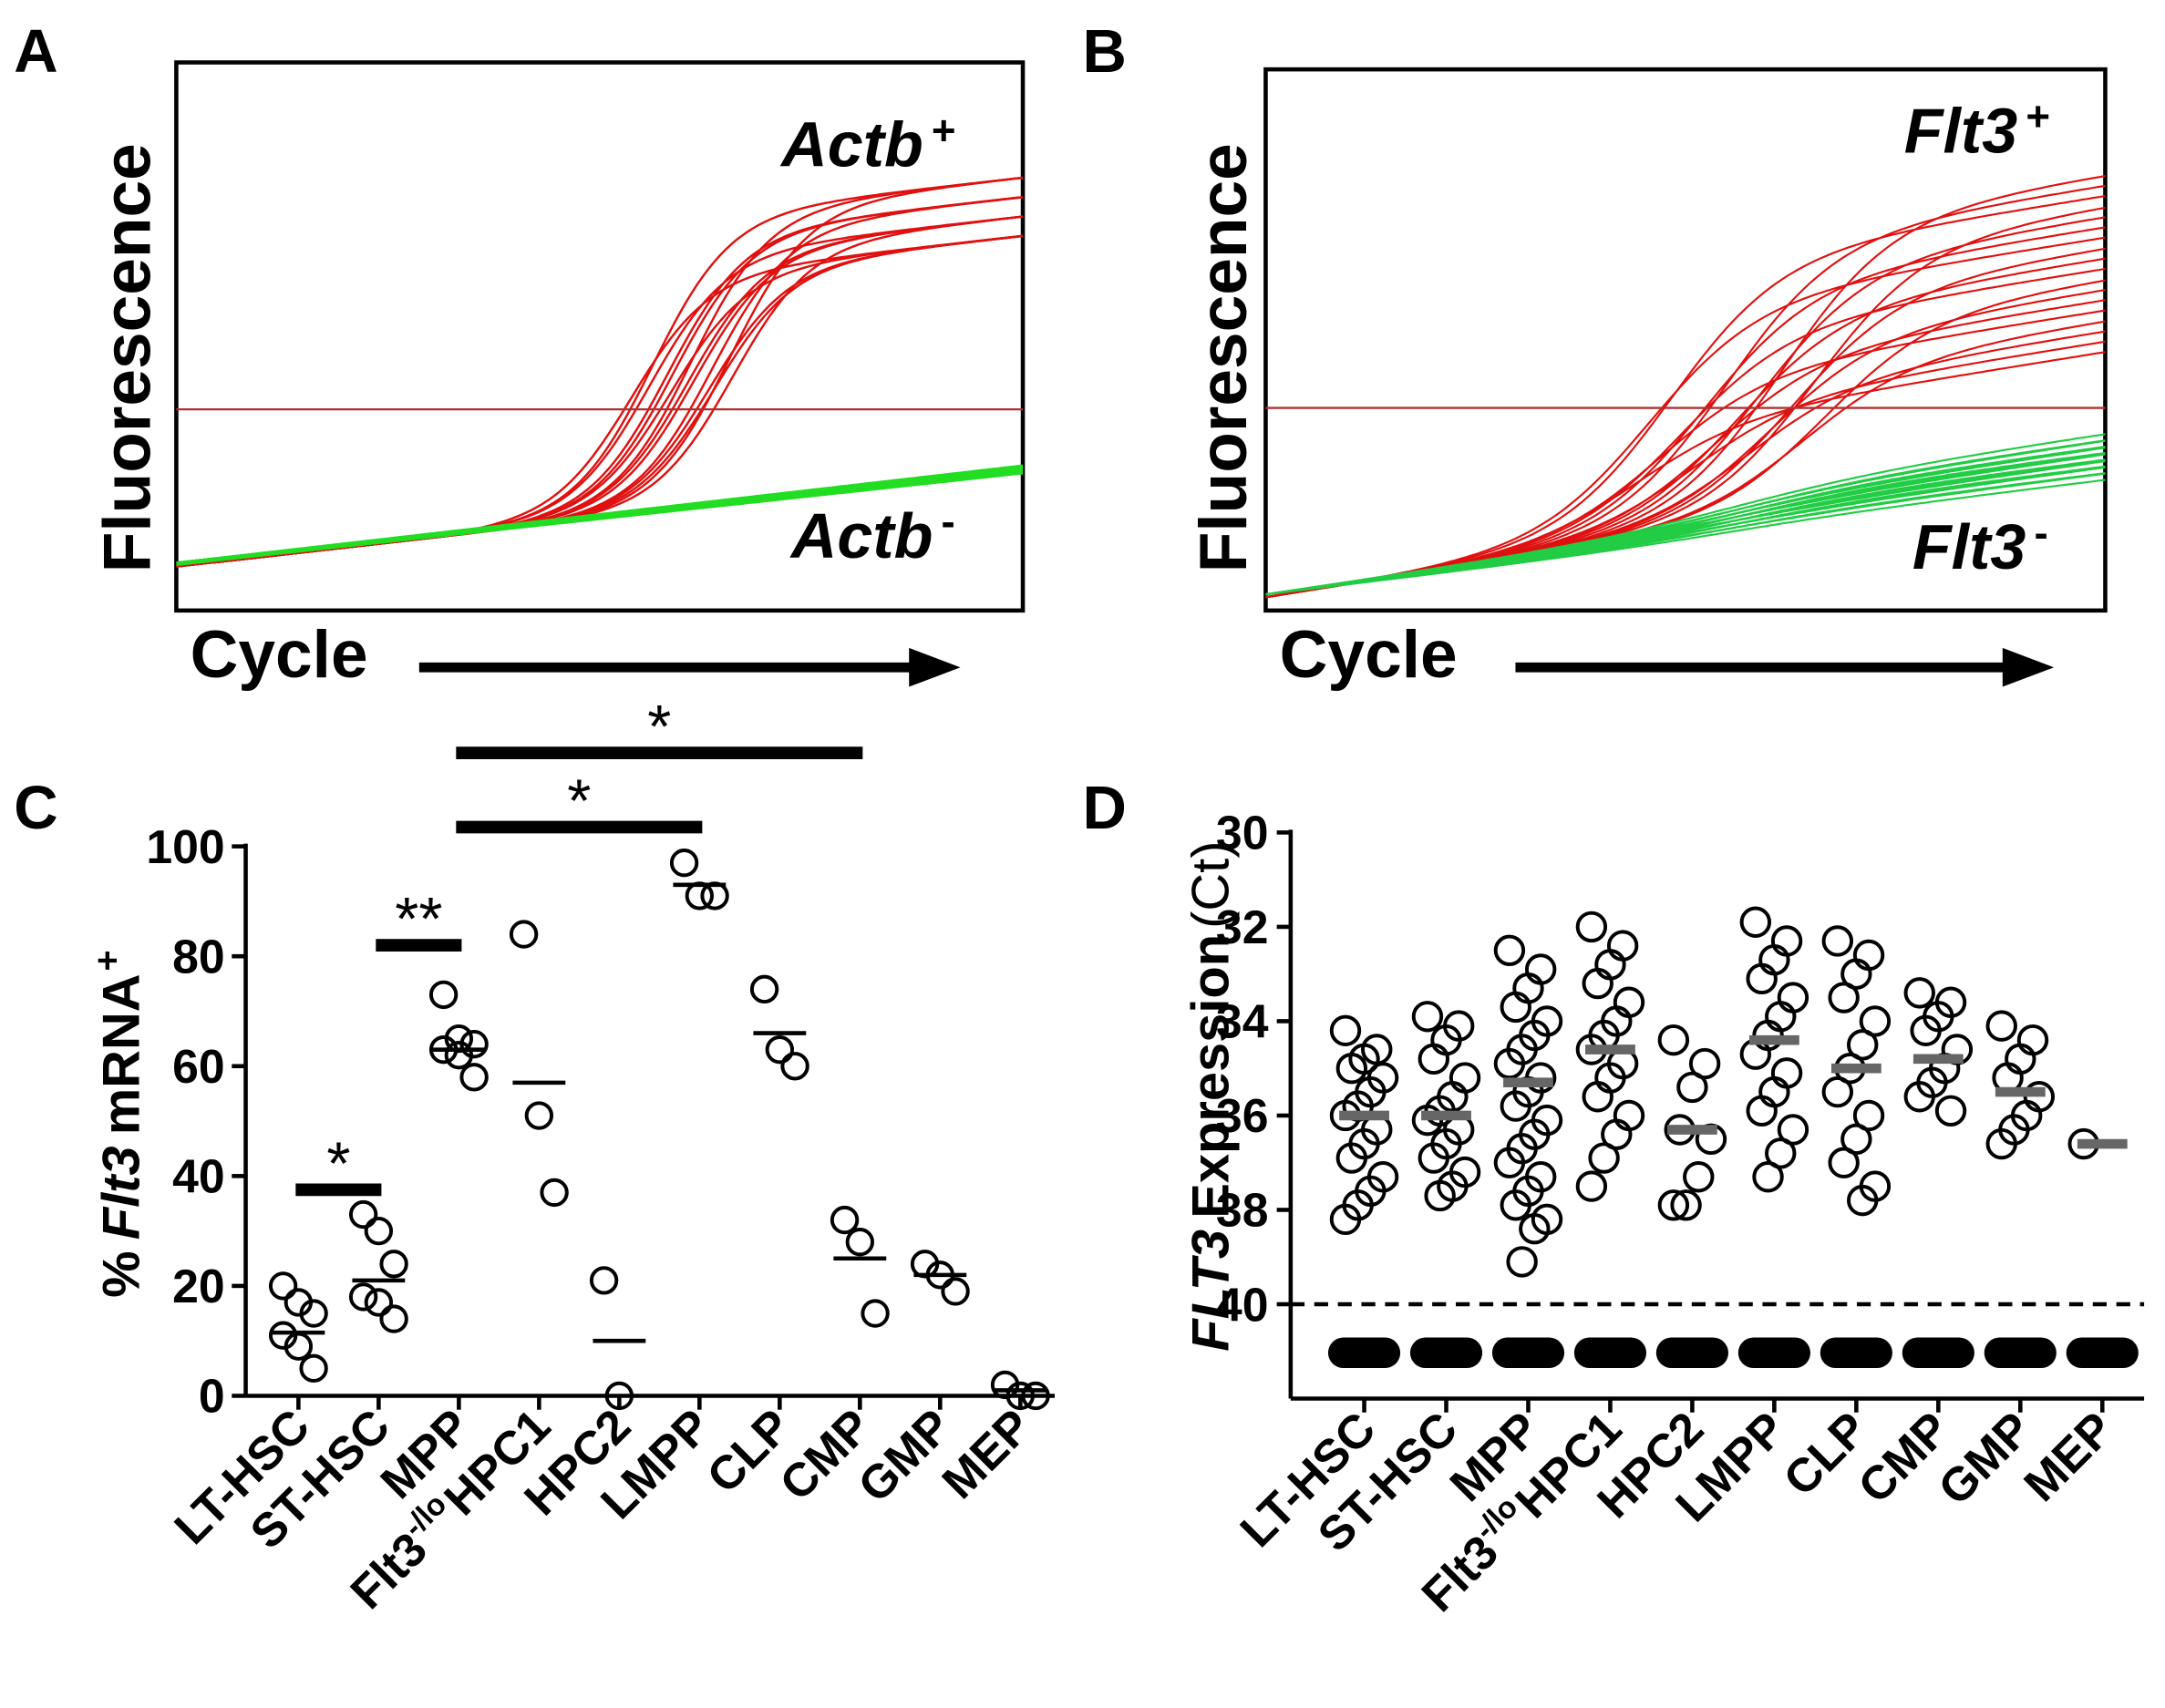 The width and height of the screenshot is (2165, 1708). I want to click on y-tick-label: 80, so click(198, 956).